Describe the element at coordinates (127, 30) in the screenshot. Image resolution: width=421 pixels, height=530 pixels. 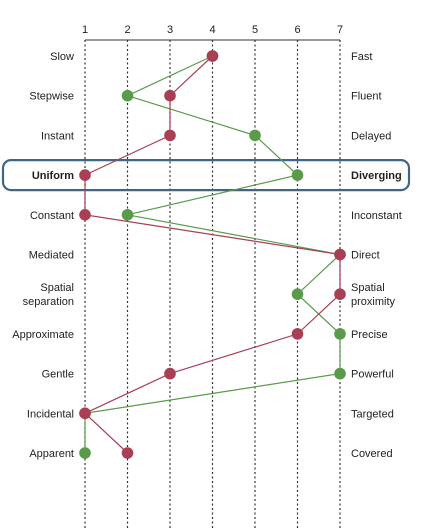
I see `x-tick-label-2: 2` at that location.